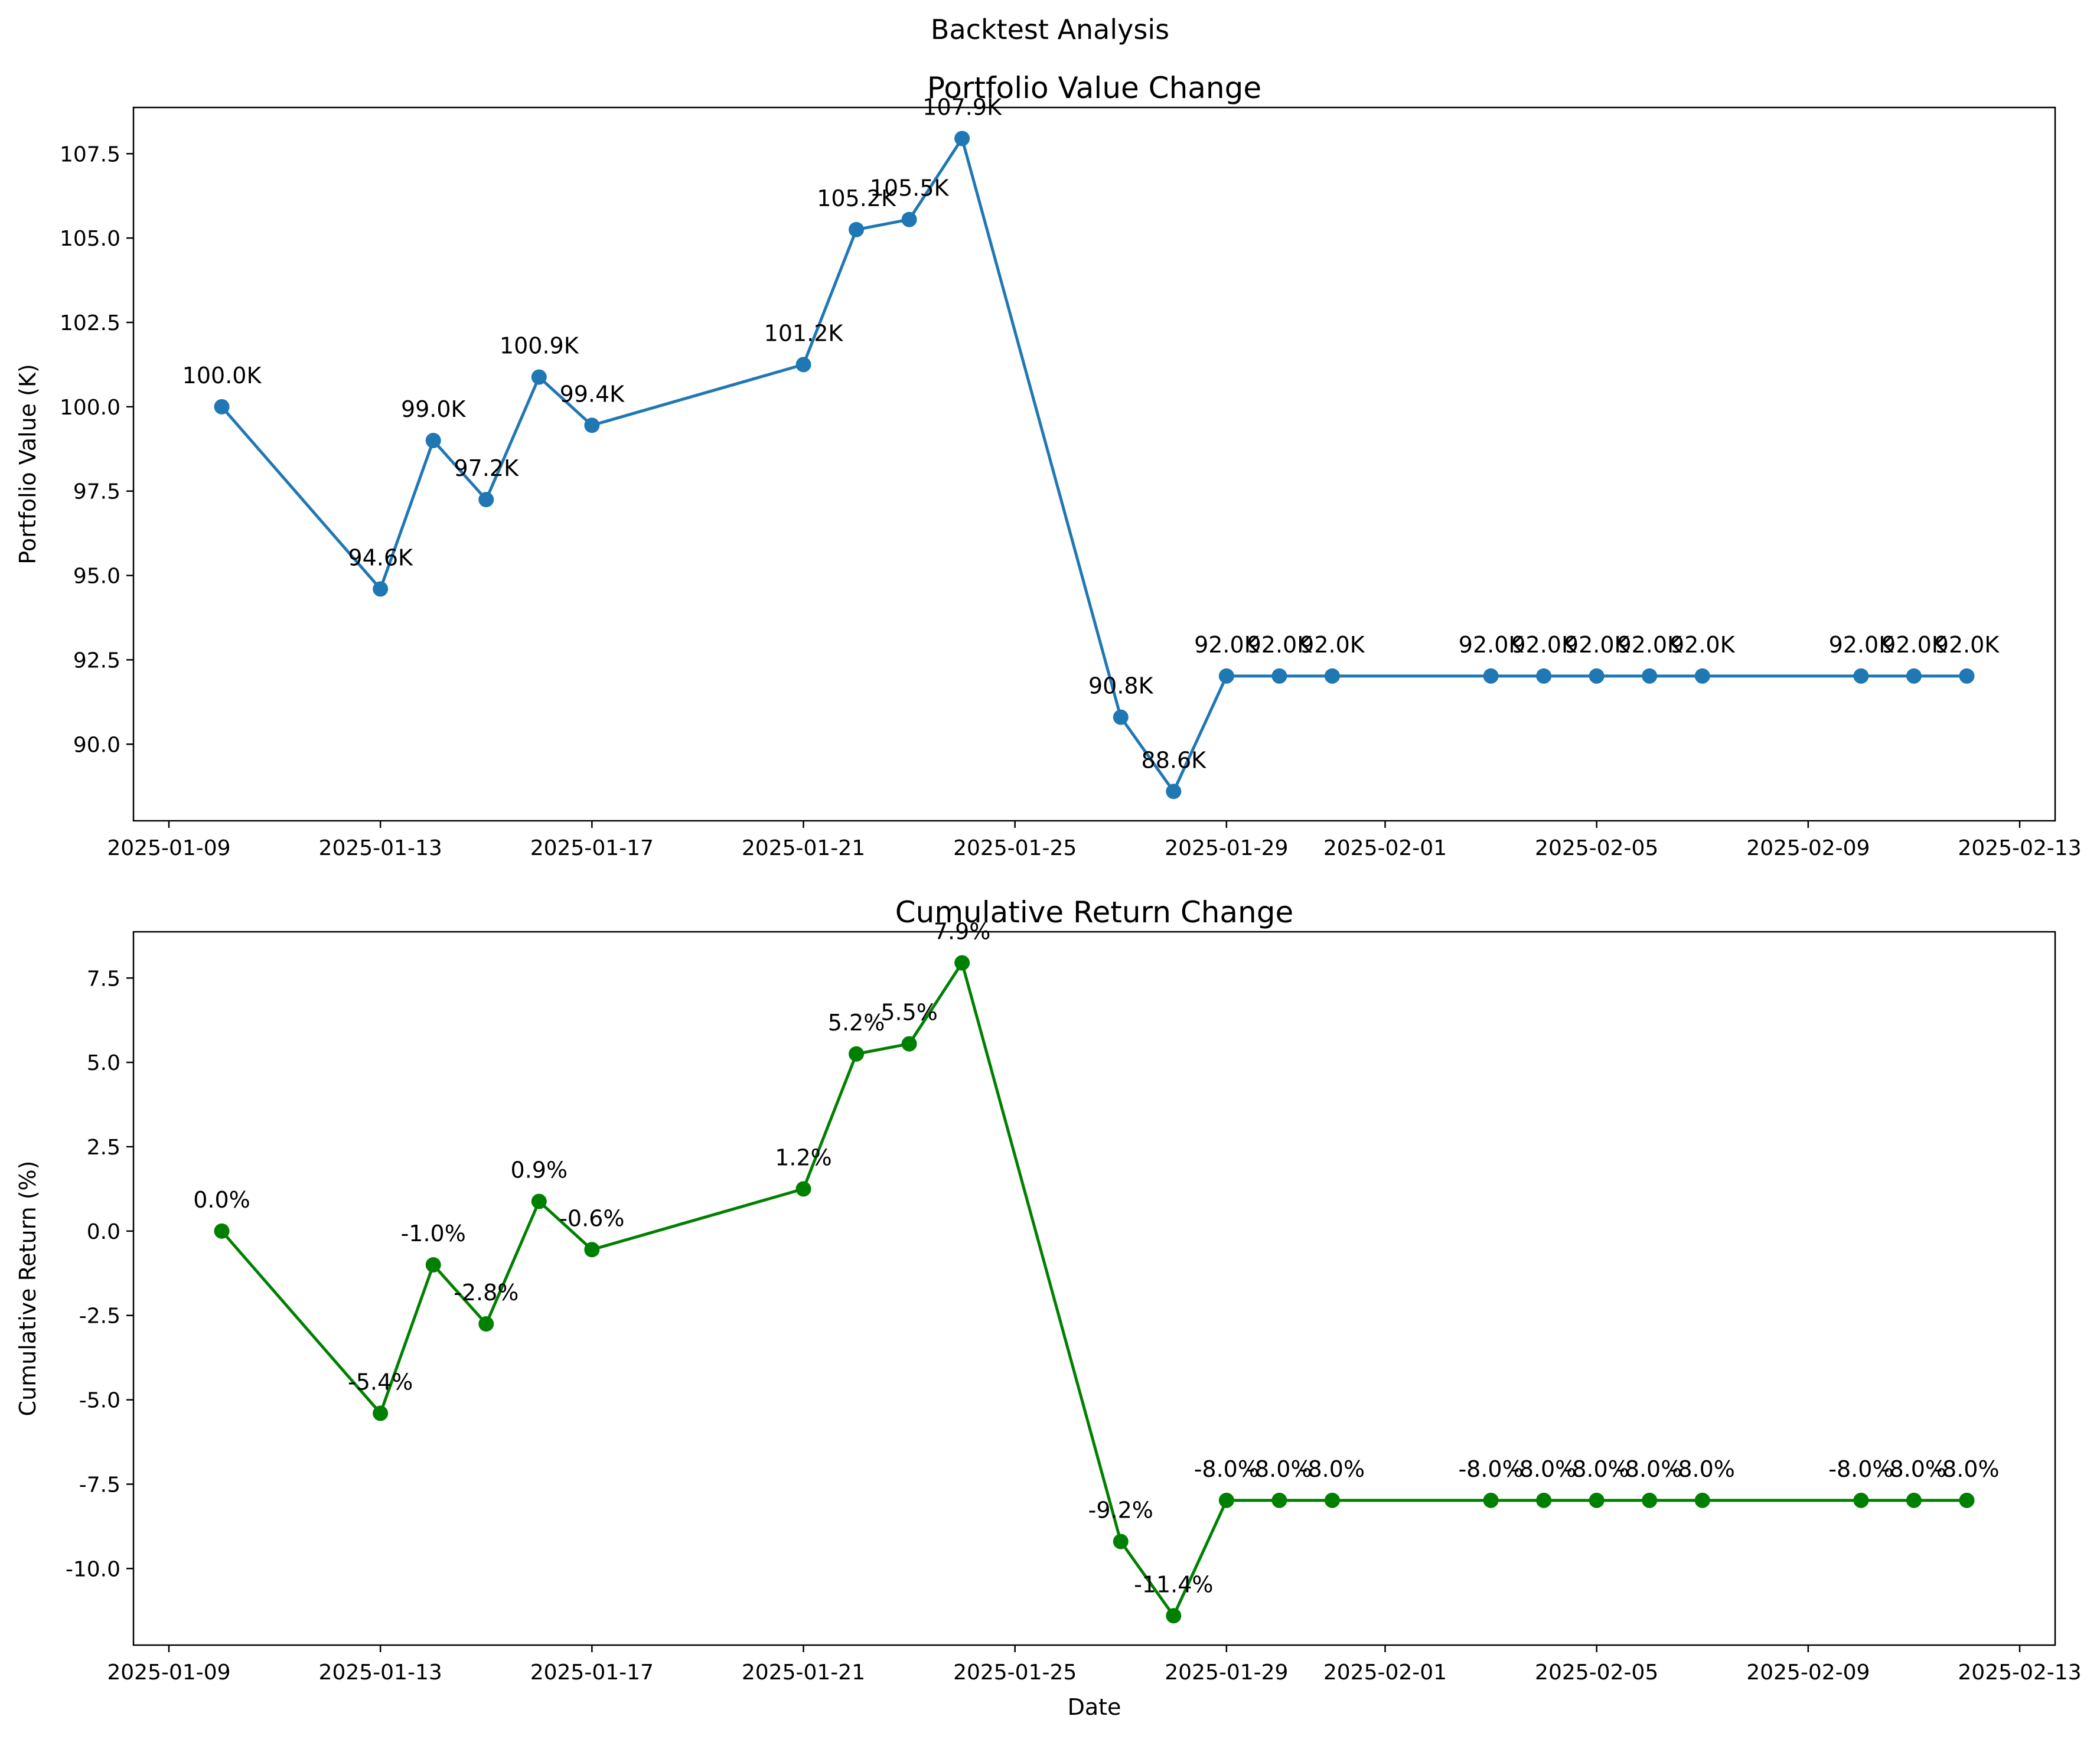  I want to click on portfolio-y-tick-label: 105.0, so click(90, 239).